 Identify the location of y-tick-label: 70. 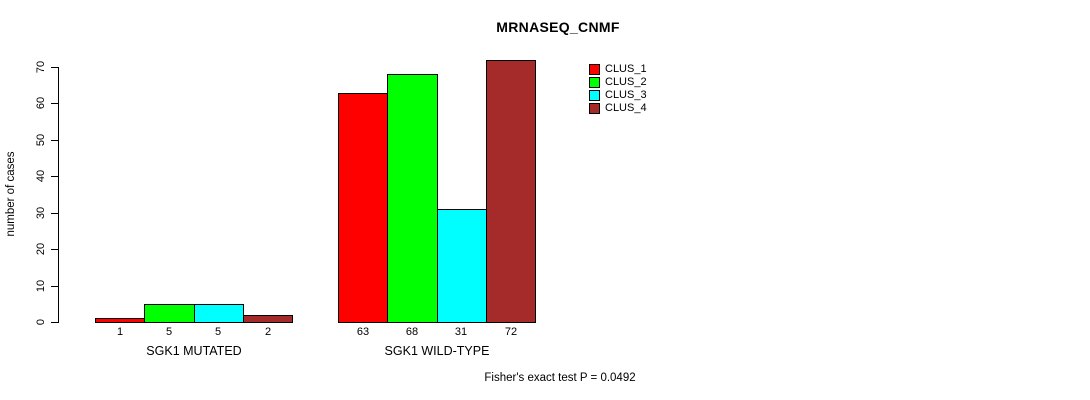
(41, 67).